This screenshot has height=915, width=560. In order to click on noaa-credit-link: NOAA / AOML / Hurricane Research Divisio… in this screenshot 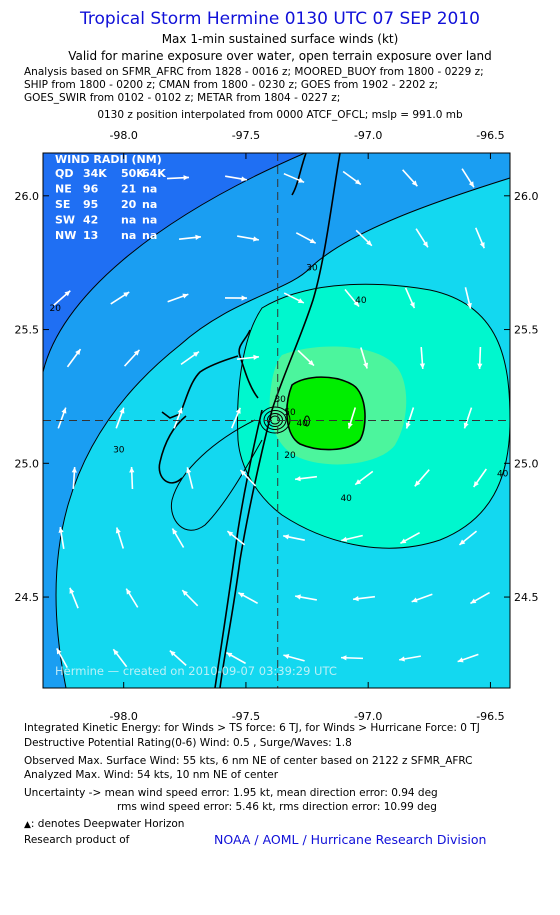, I will do `click(350, 839)`.